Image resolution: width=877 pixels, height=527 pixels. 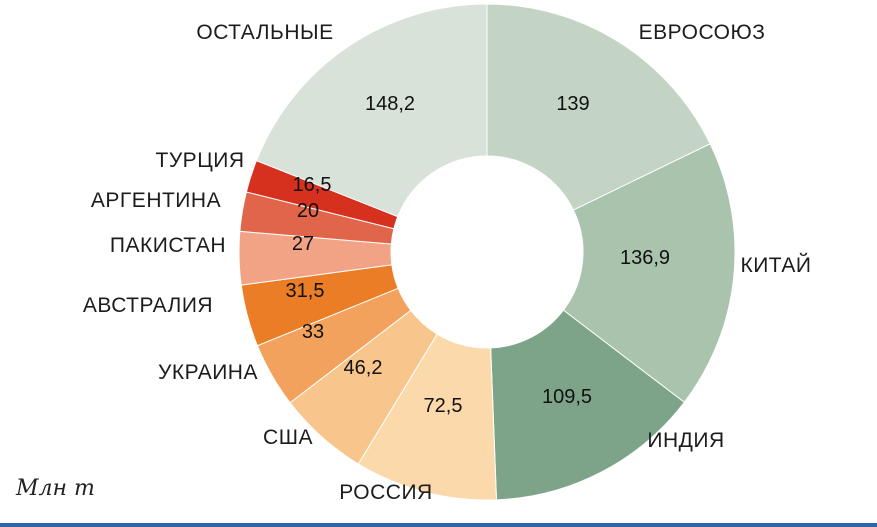 What do you see at coordinates (200, 160) in the screenshot?
I see `slice-label: ТУРЦИЯ` at bounding box center [200, 160].